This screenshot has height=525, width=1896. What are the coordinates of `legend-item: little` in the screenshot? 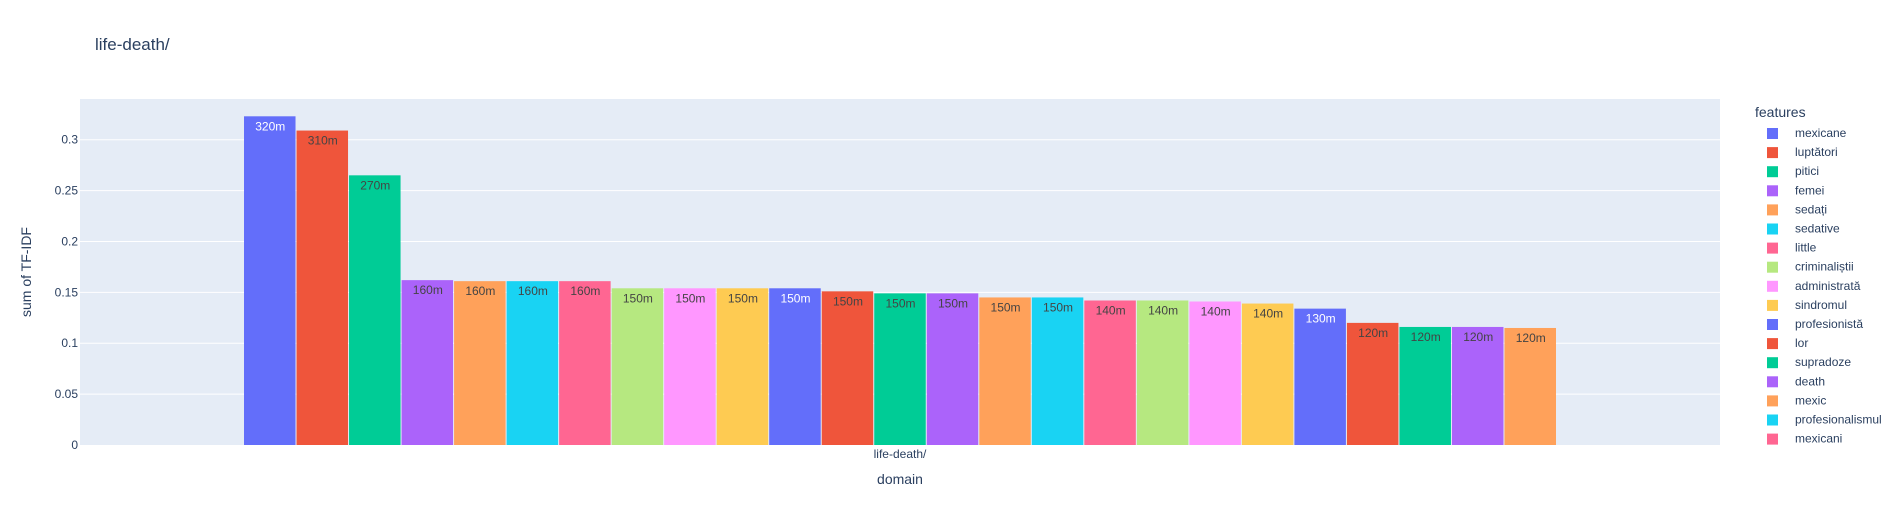 It's located at (1806, 248).